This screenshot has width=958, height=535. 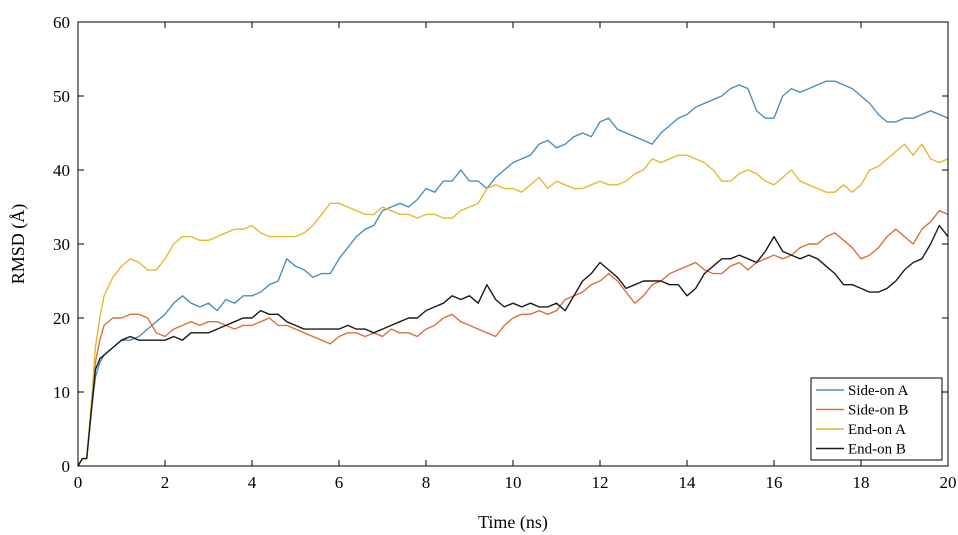 What do you see at coordinates (61, 318) in the screenshot?
I see `y-tick-label: 20` at bounding box center [61, 318].